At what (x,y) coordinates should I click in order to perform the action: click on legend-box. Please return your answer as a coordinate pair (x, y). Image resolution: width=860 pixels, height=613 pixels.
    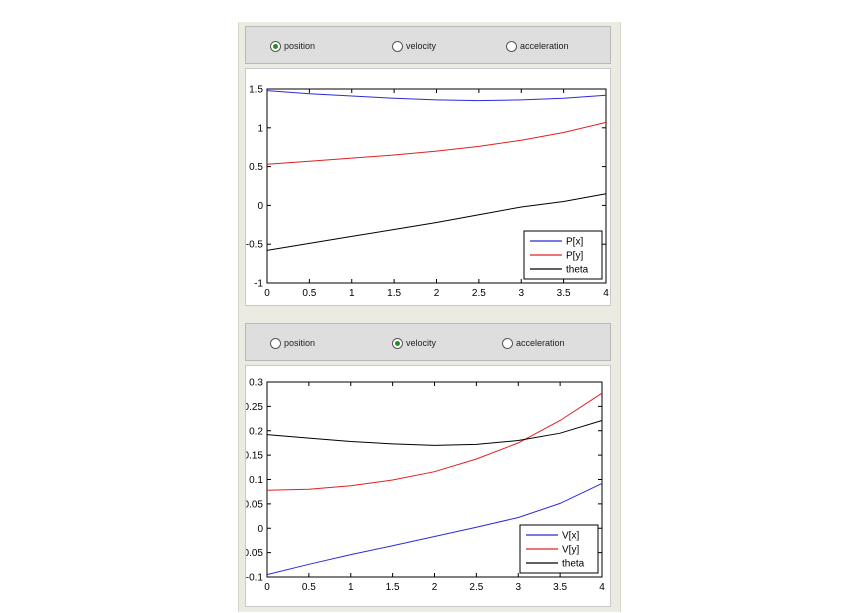
    Looking at the image, I should click on (559, 549).